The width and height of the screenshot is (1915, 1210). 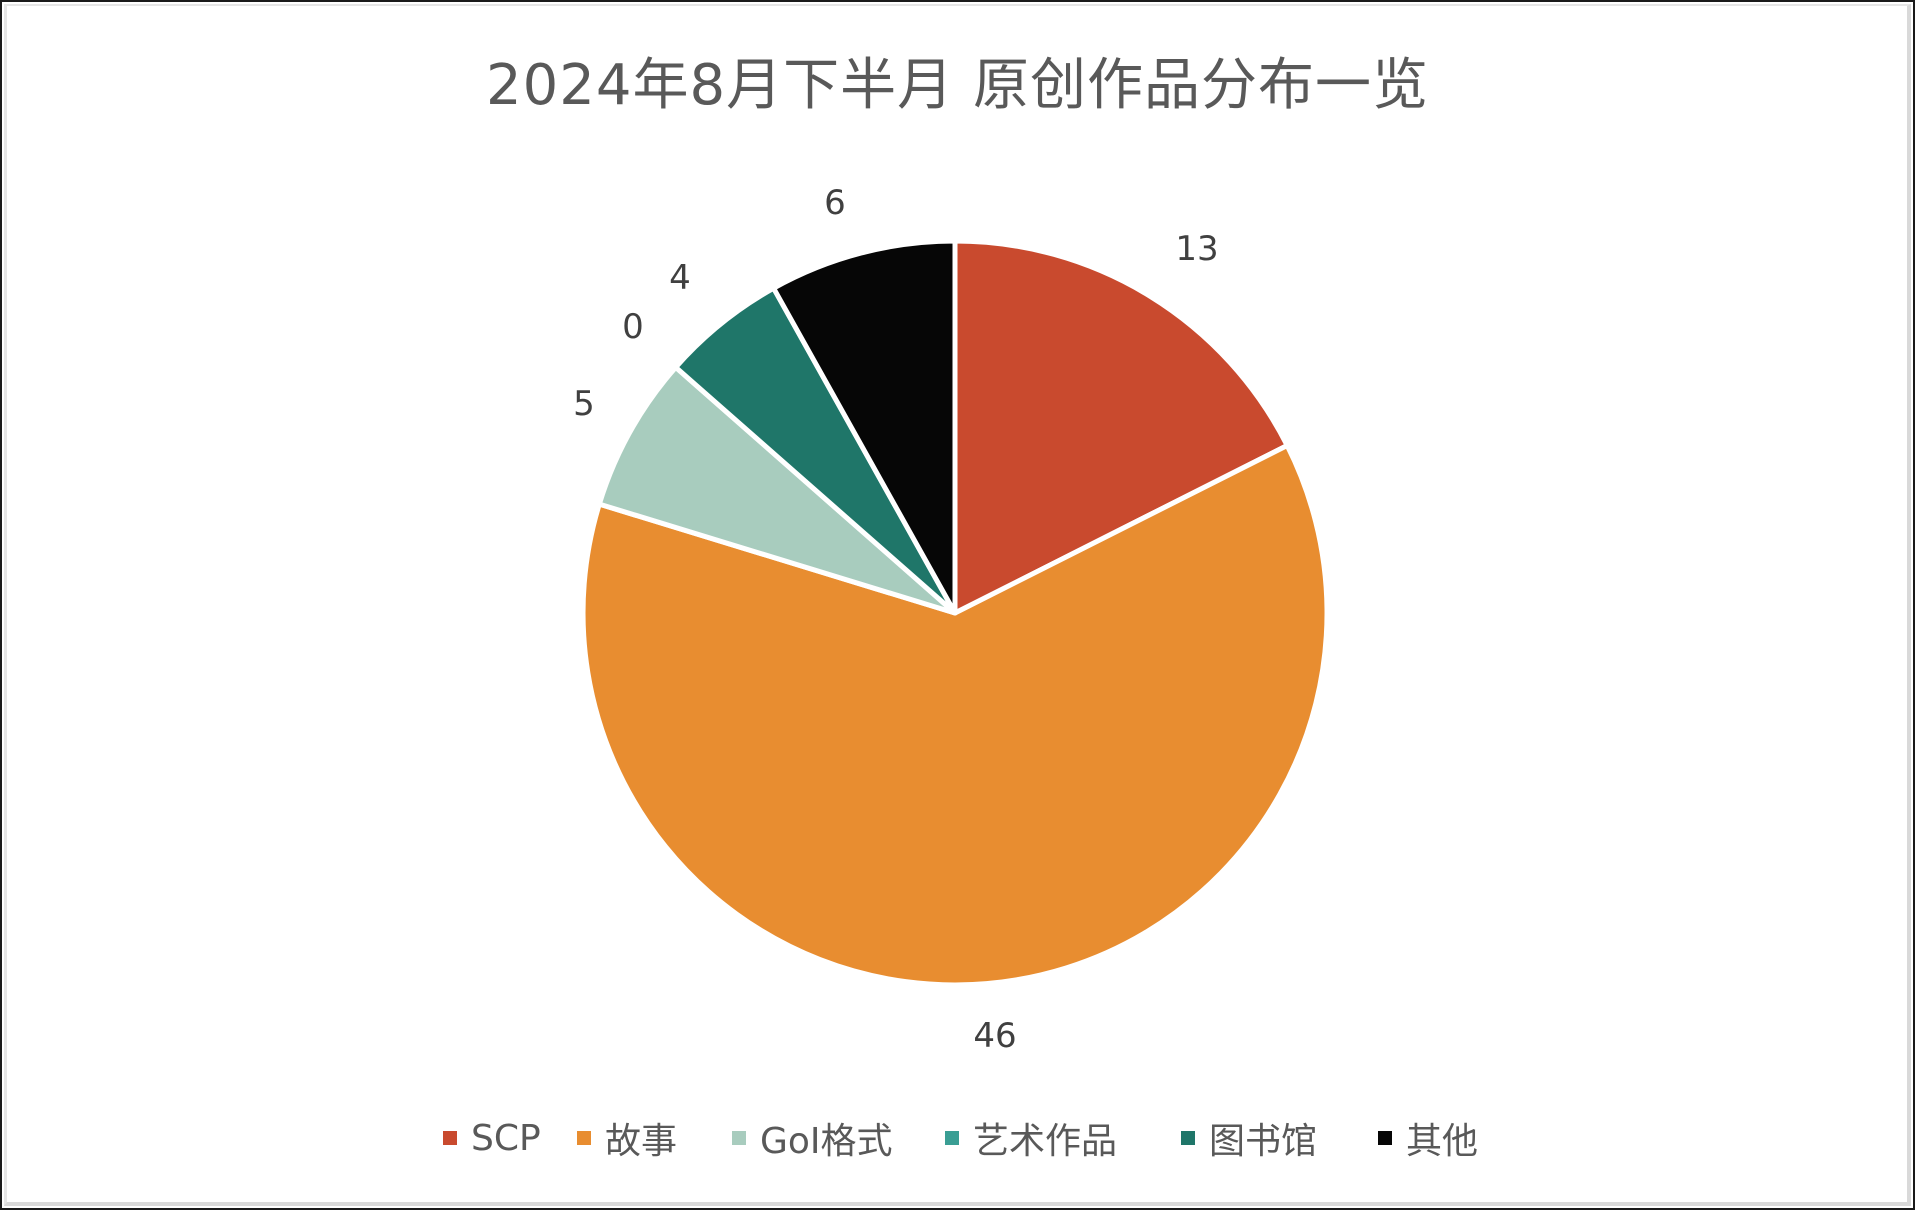 What do you see at coordinates (584, 1138) in the screenshot?
I see `legend-swatch-story` at bounding box center [584, 1138].